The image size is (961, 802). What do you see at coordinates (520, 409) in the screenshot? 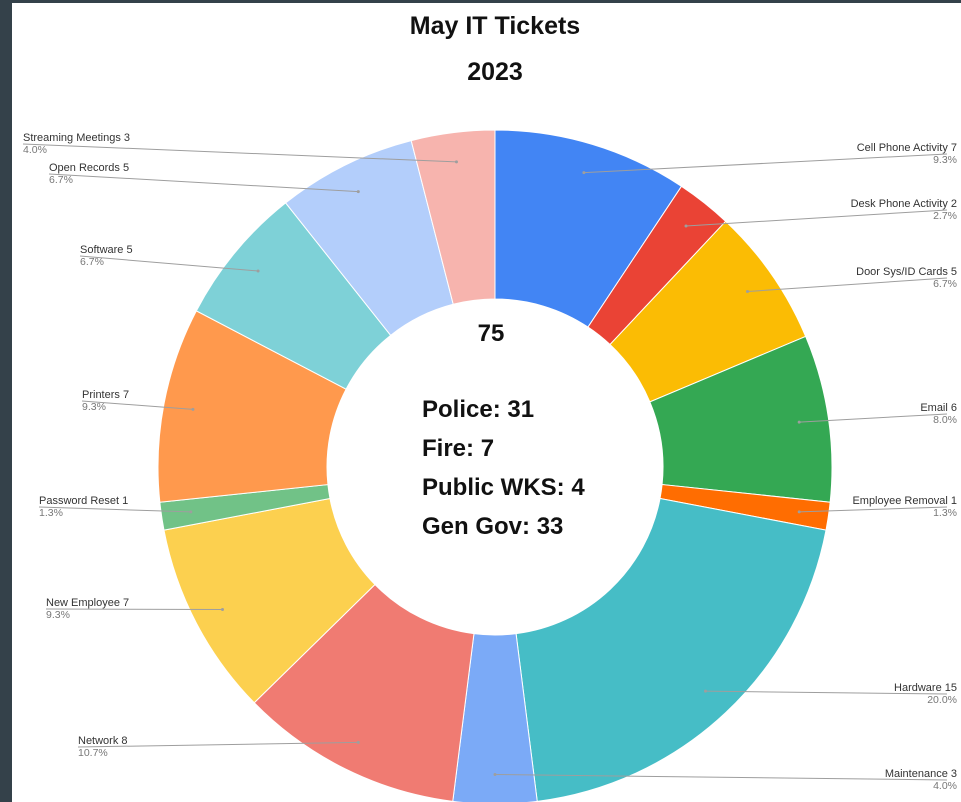
I see `center-row-value: 31` at bounding box center [520, 409].